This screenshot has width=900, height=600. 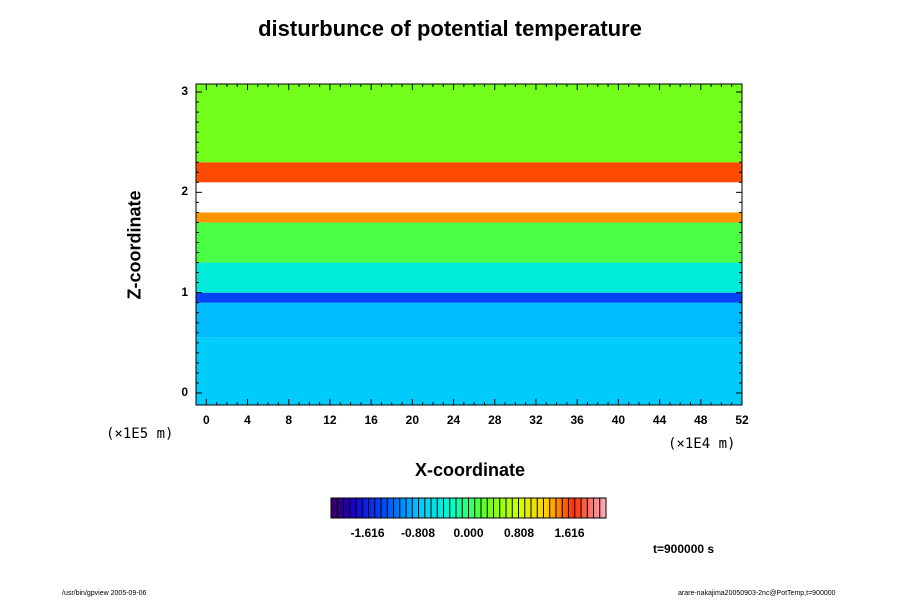 What do you see at coordinates (450, 28) in the screenshot?
I see `chart-title: disturbunce of potential temperature` at bounding box center [450, 28].